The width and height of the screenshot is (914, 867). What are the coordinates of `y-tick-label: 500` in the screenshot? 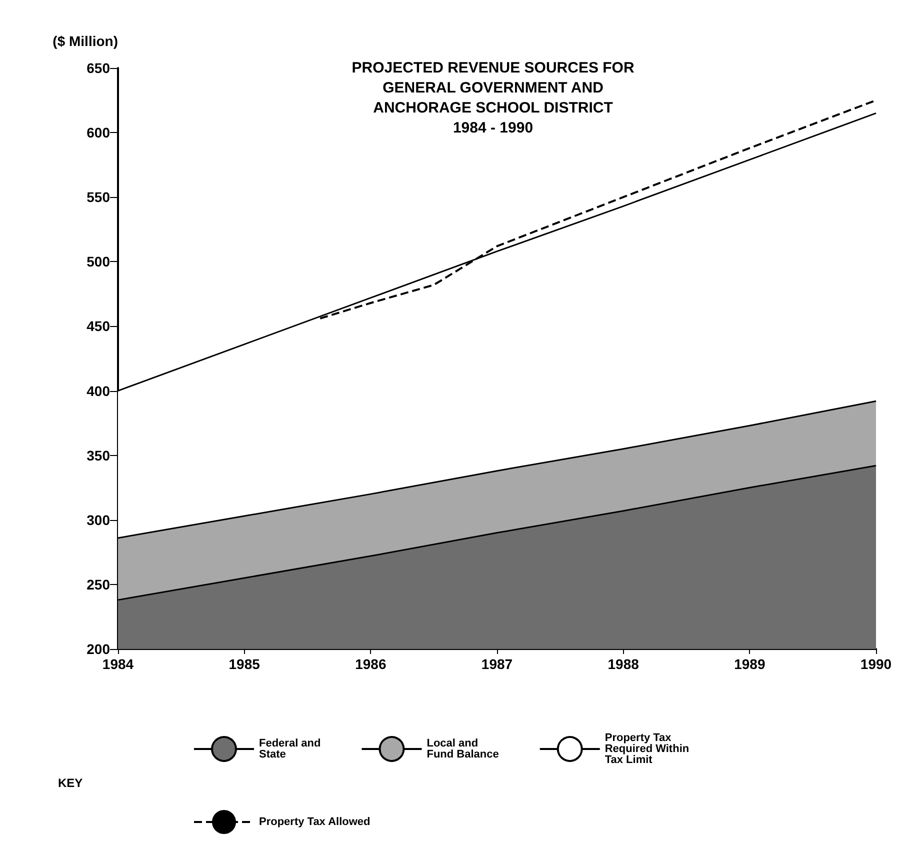 It's located at (98, 262).